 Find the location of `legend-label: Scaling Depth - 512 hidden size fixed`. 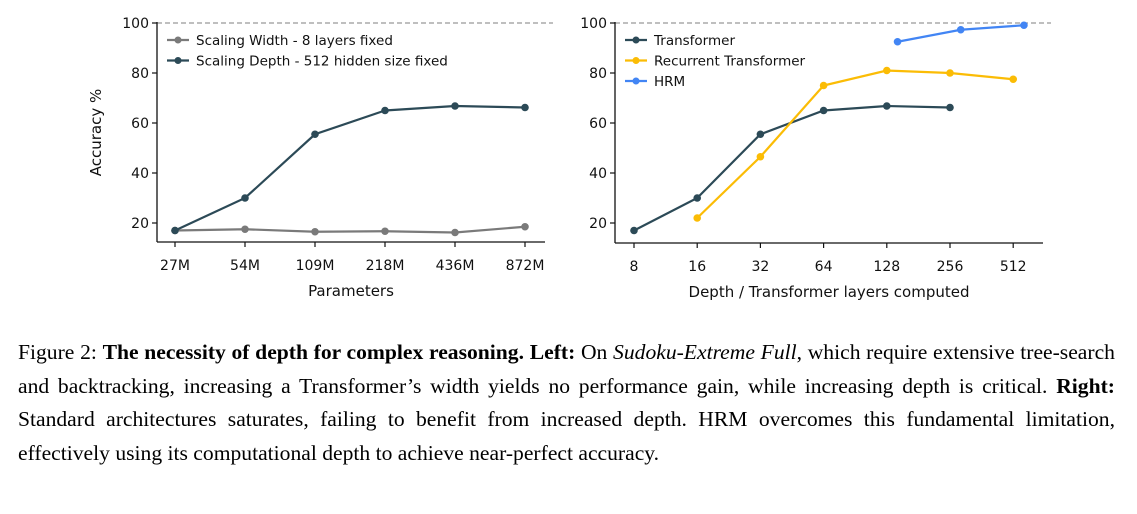

legend-label: Scaling Depth - 512 hidden size fixed is located at coordinates (322, 62).